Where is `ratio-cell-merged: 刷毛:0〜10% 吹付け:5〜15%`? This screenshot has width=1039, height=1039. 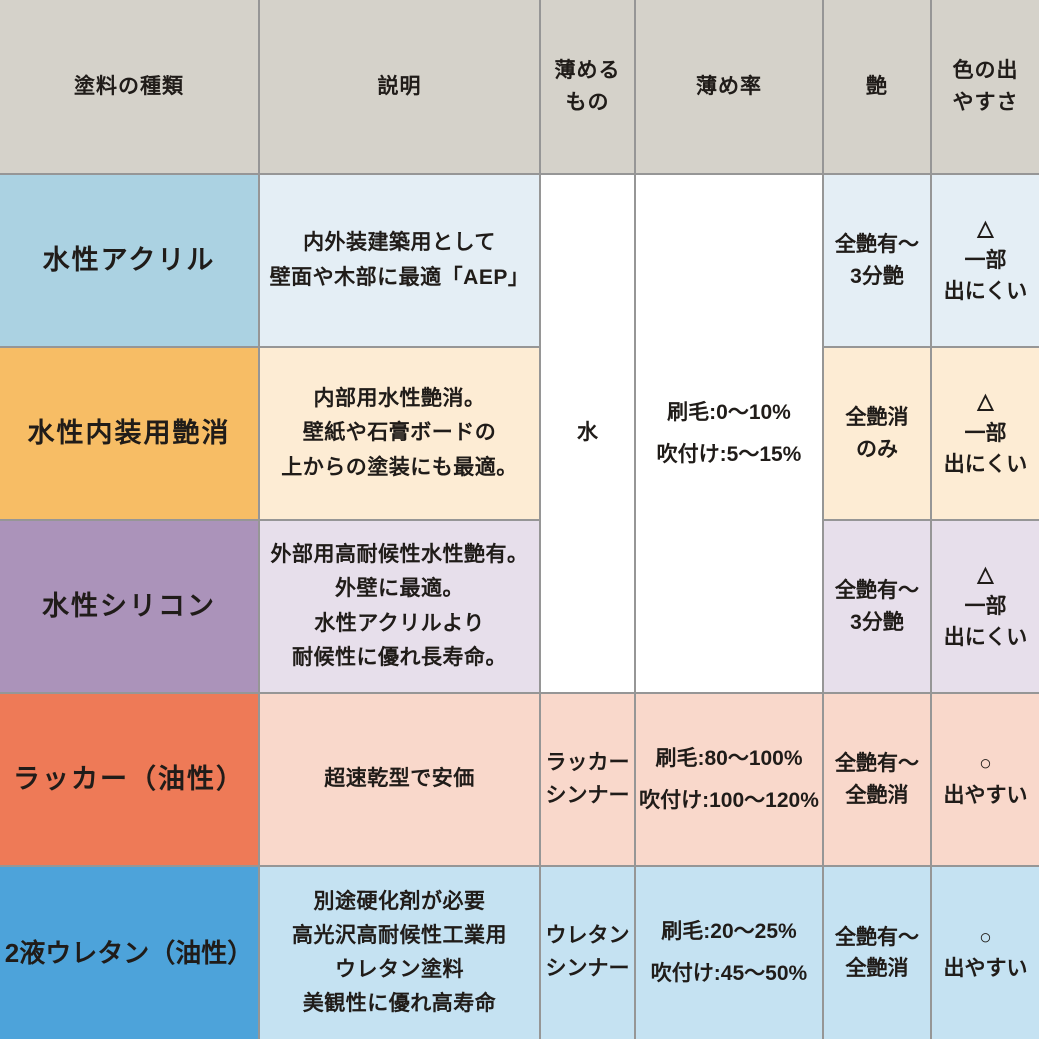
ratio-cell-merged: 刷毛:0〜10% 吹付け:5〜15% is located at coordinates (729, 433).